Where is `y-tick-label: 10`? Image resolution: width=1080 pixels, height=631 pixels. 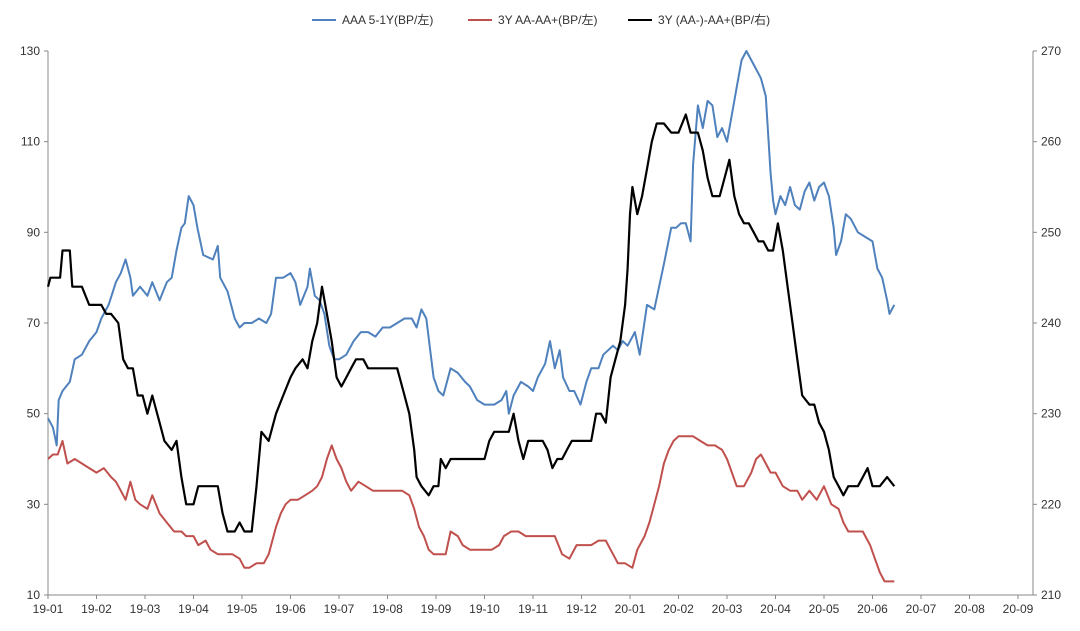 y-tick-label: 10 is located at coordinates (34, 595).